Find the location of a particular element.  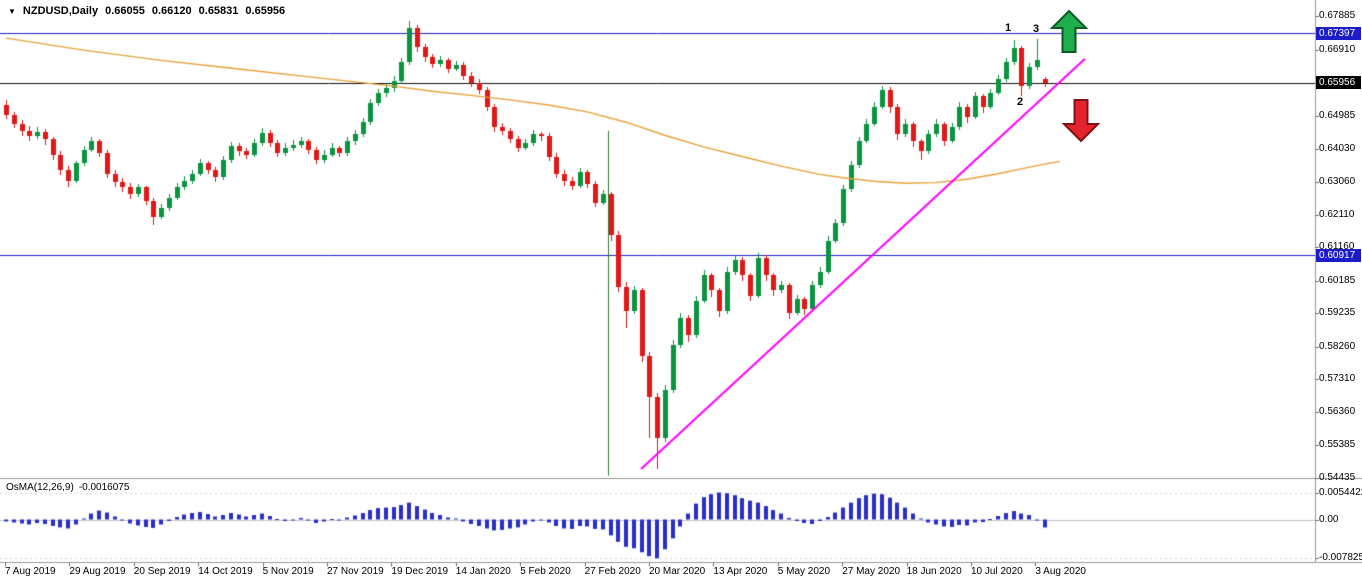

time-axis-label: 5 May 2020 is located at coordinates (804, 571).